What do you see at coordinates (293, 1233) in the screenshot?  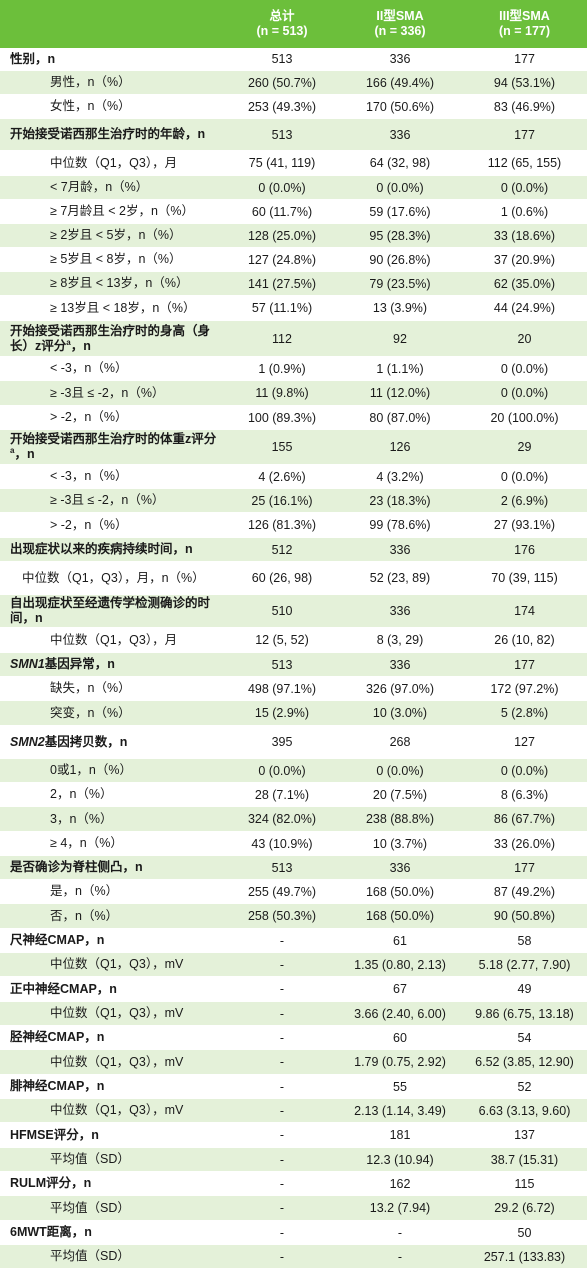 I see `table-section-row: 6MWT距离，n - - 50` at bounding box center [293, 1233].